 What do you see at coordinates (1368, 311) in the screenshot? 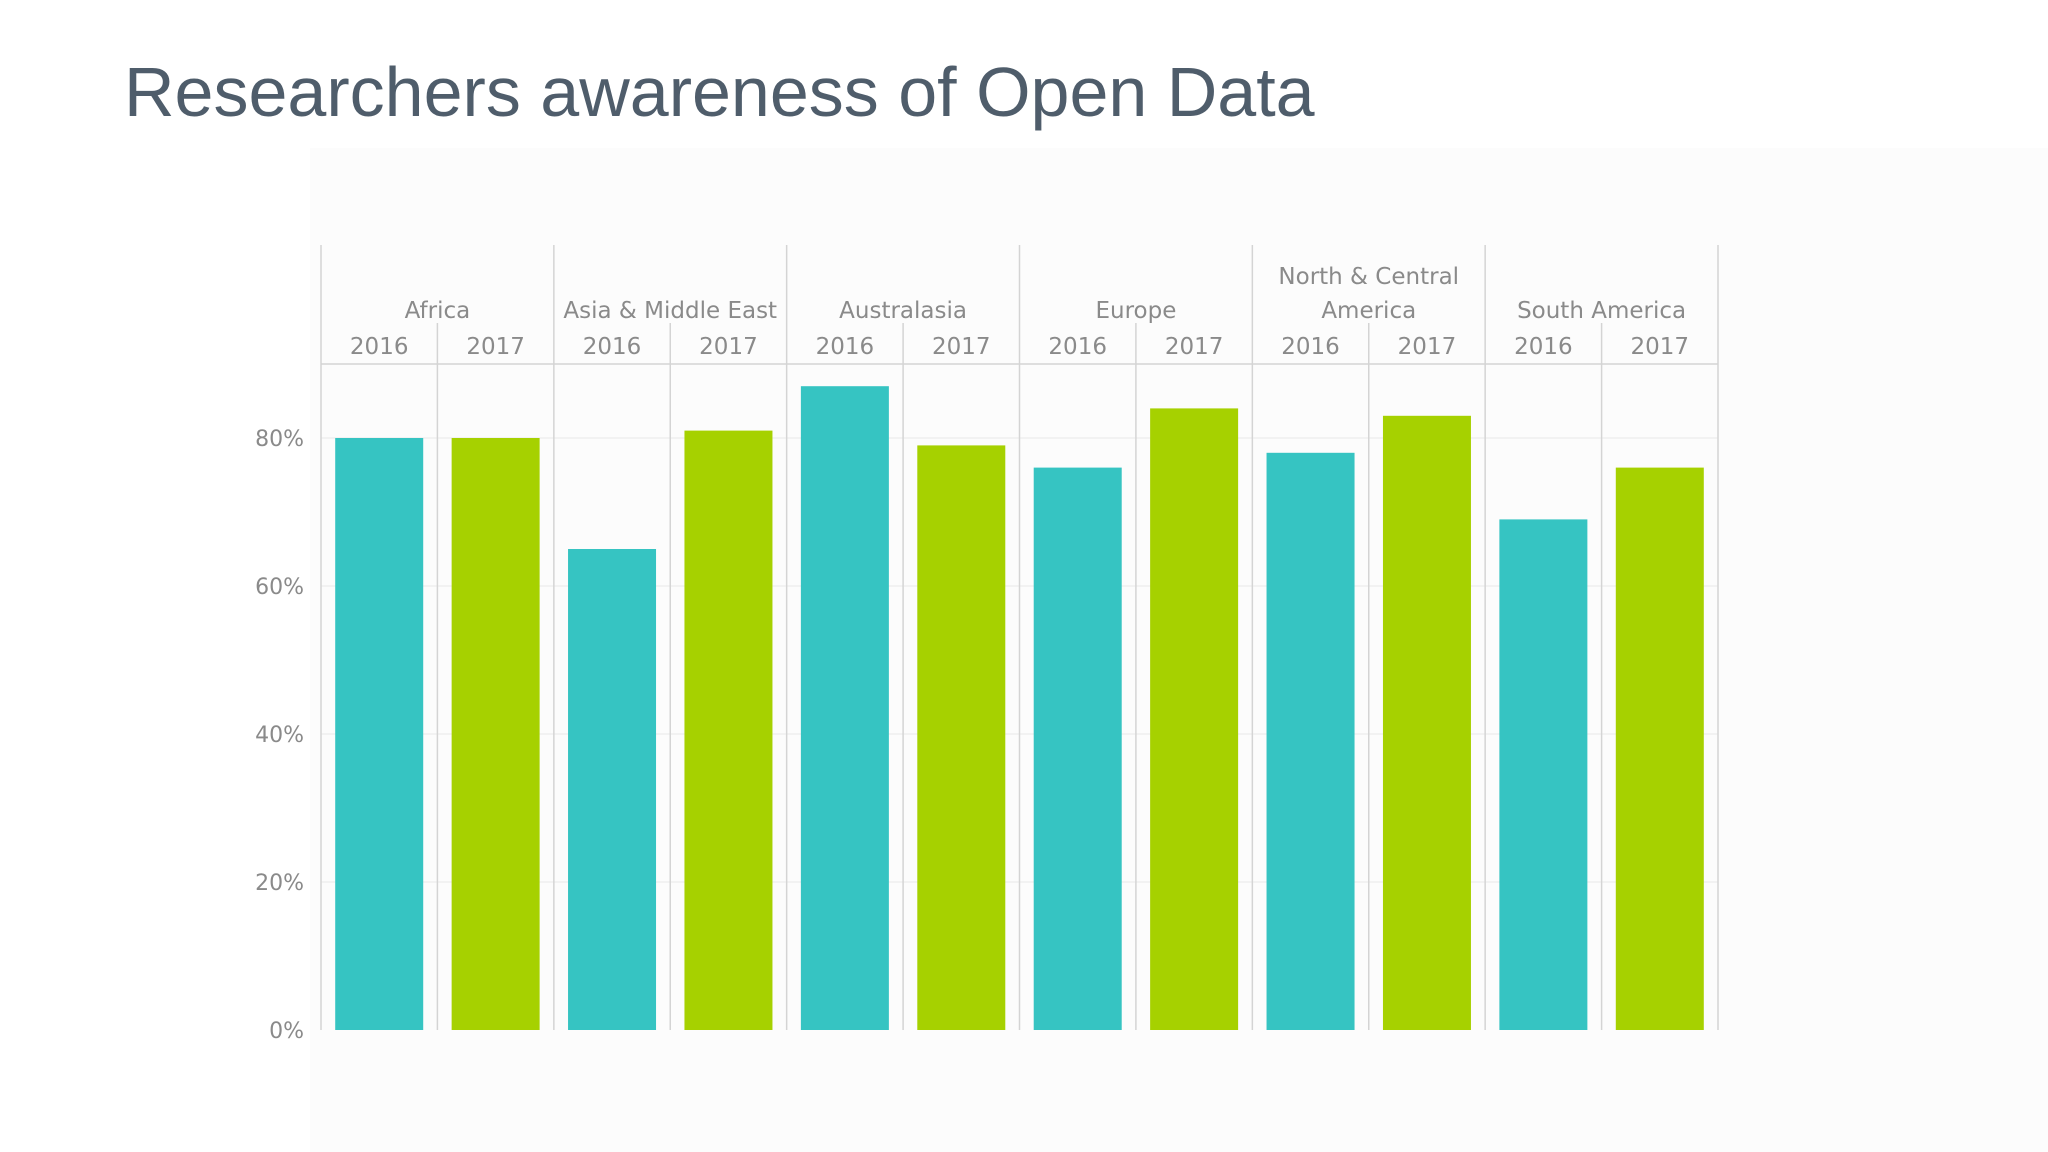
I see `group-label: America` at bounding box center [1368, 311].